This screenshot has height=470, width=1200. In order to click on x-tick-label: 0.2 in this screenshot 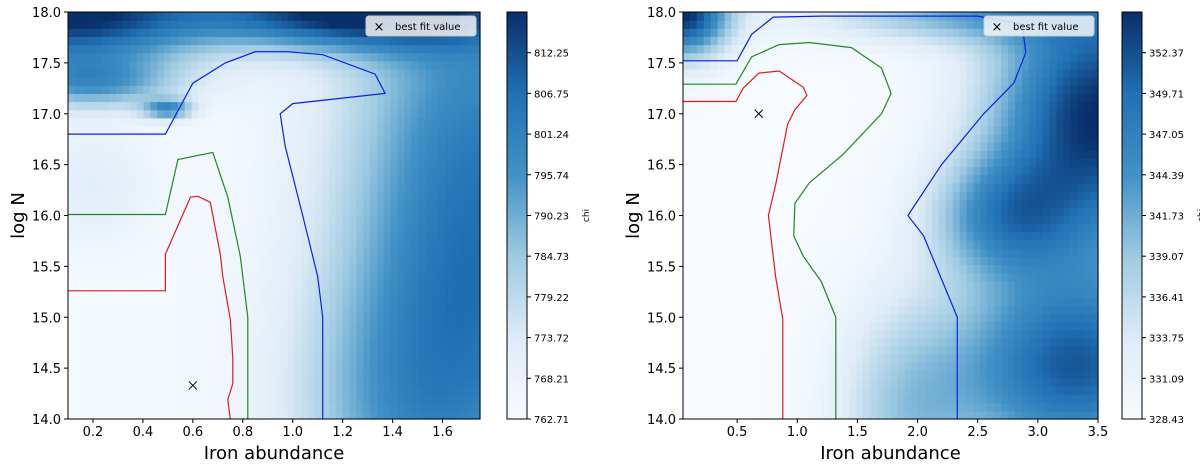, I will do `click(93, 432)`.